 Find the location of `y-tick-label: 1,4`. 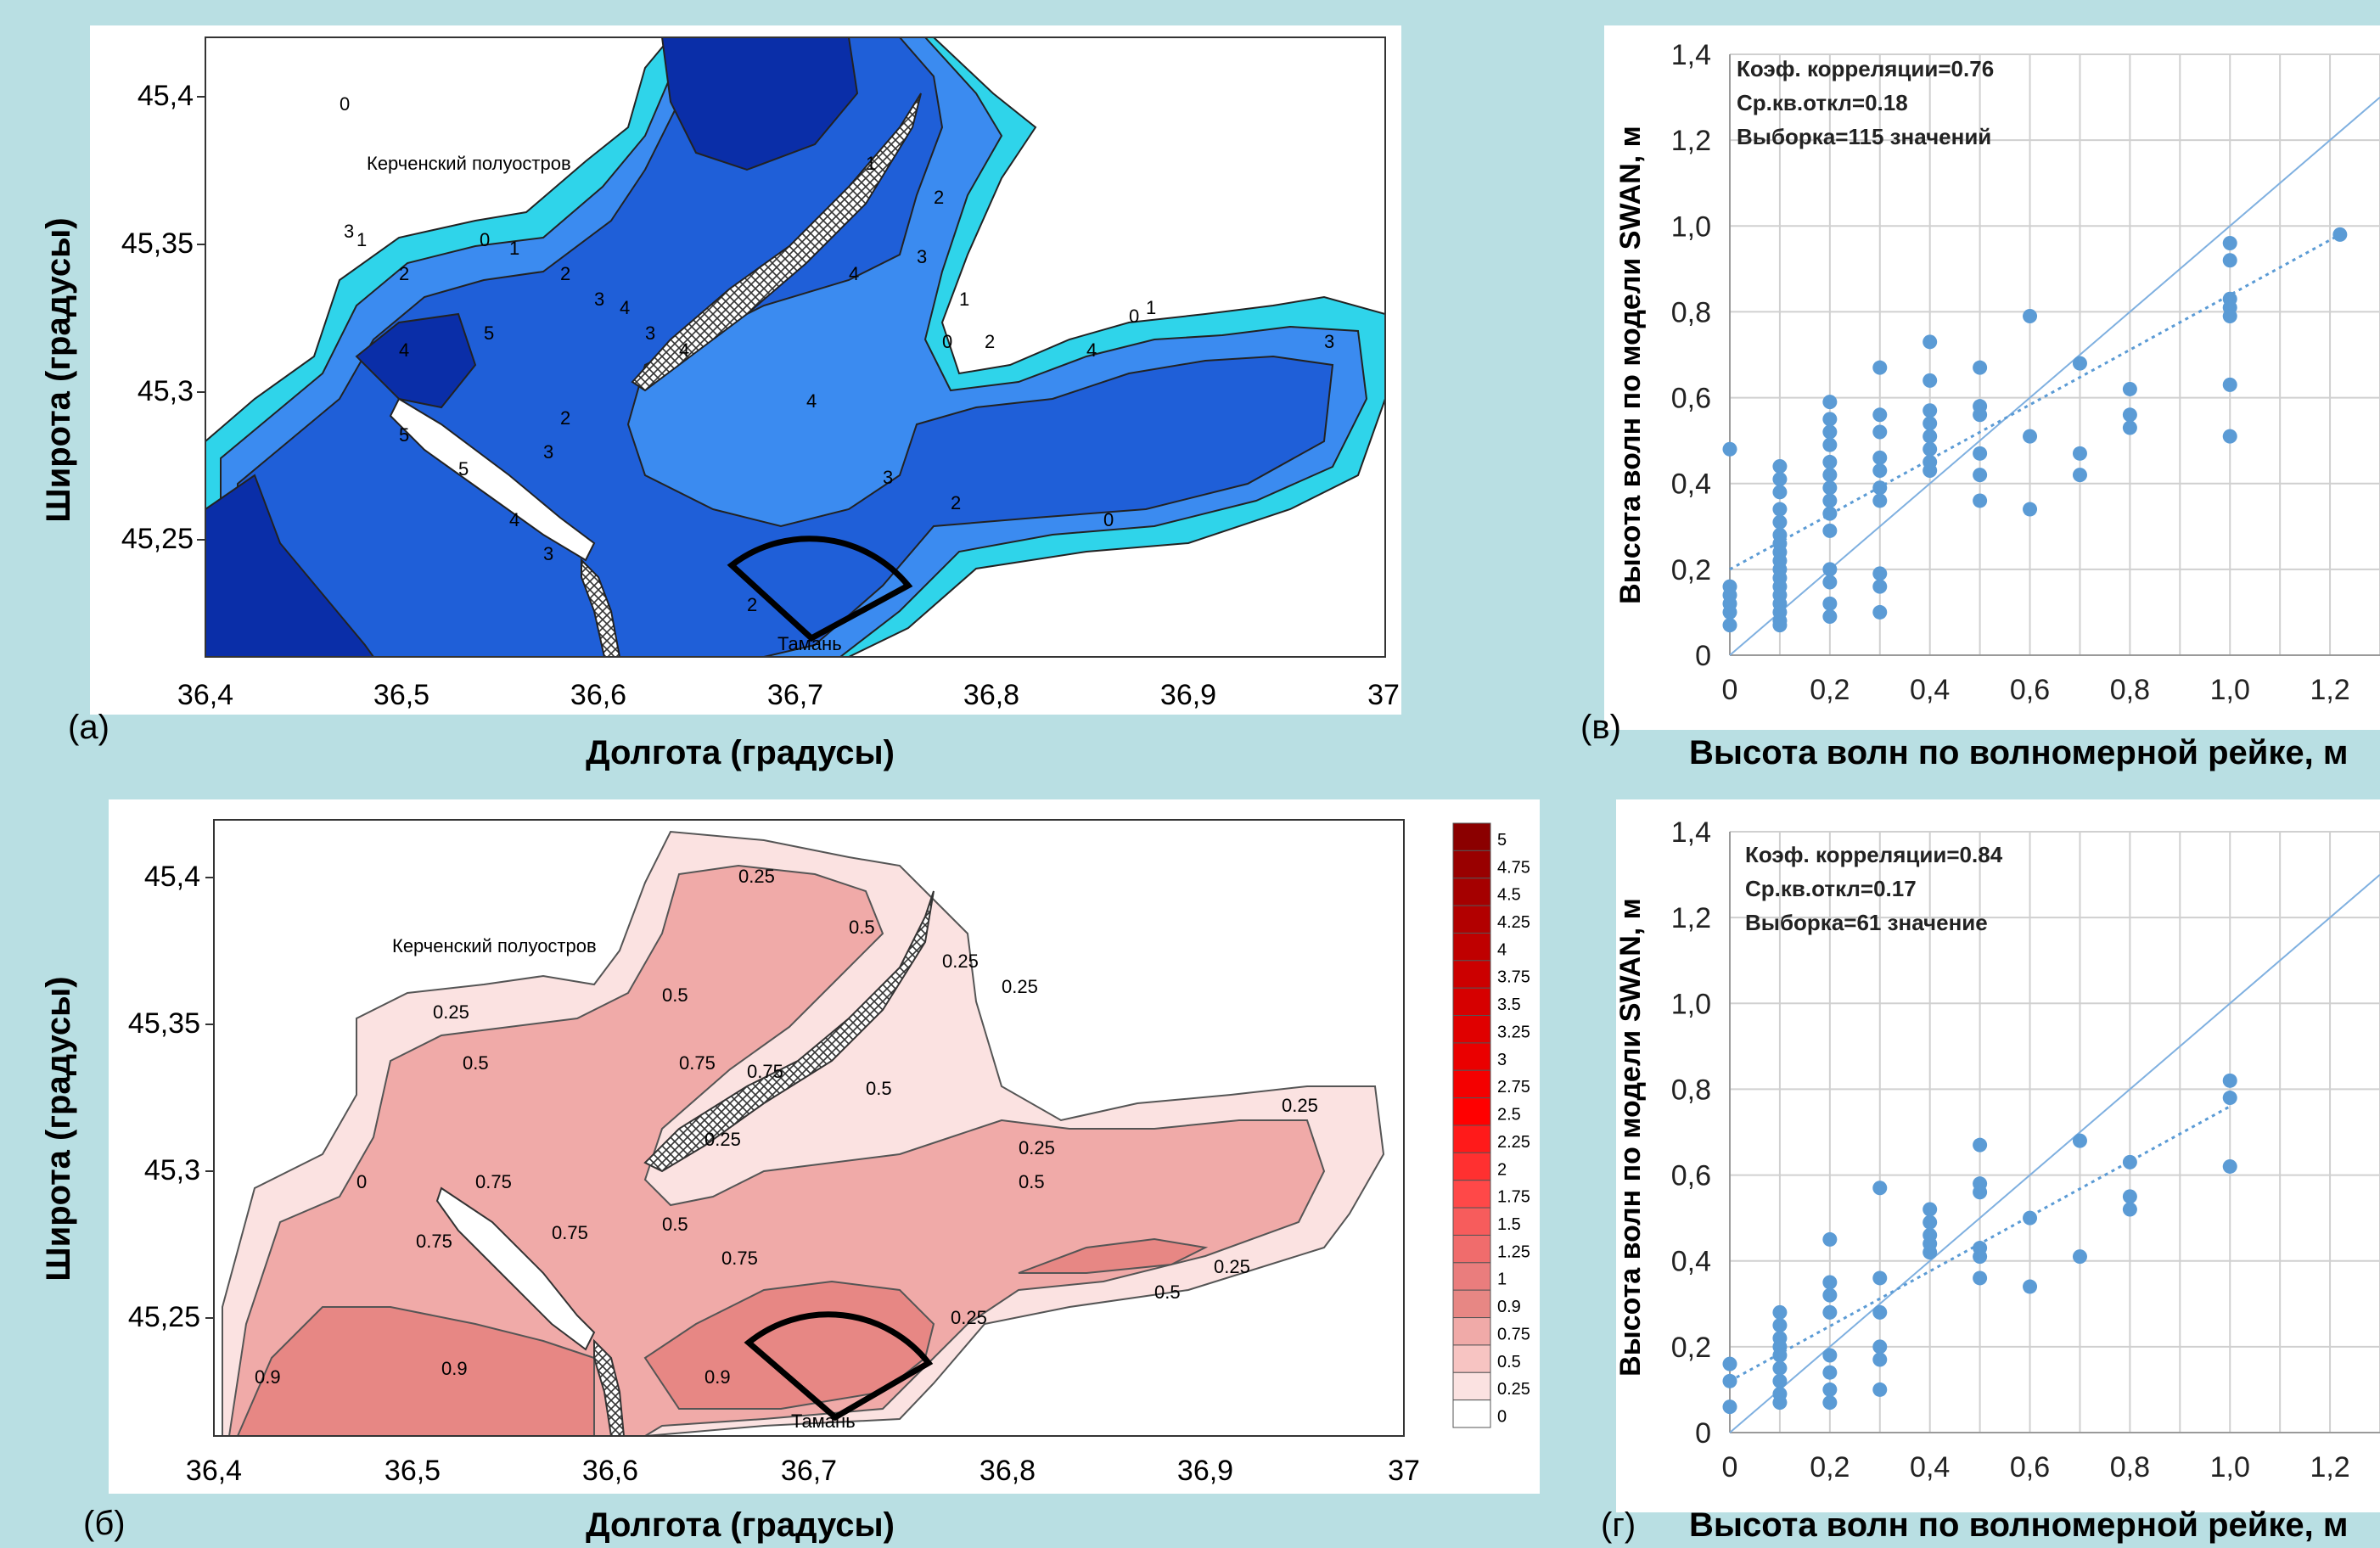

y-tick-label: 1,4 is located at coordinates (1691, 55).